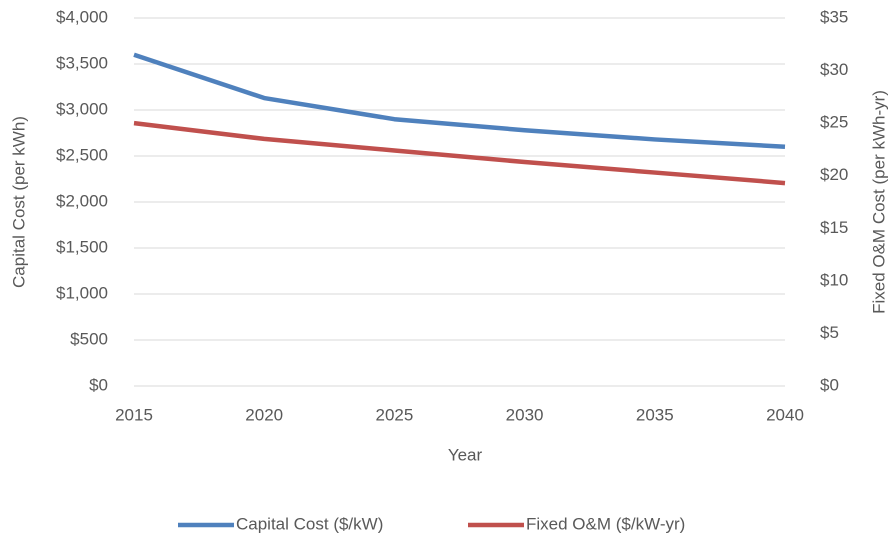 This screenshot has width=896, height=540. I want to click on y-axis-title: Capital Cost (per kWh), so click(18, 202).